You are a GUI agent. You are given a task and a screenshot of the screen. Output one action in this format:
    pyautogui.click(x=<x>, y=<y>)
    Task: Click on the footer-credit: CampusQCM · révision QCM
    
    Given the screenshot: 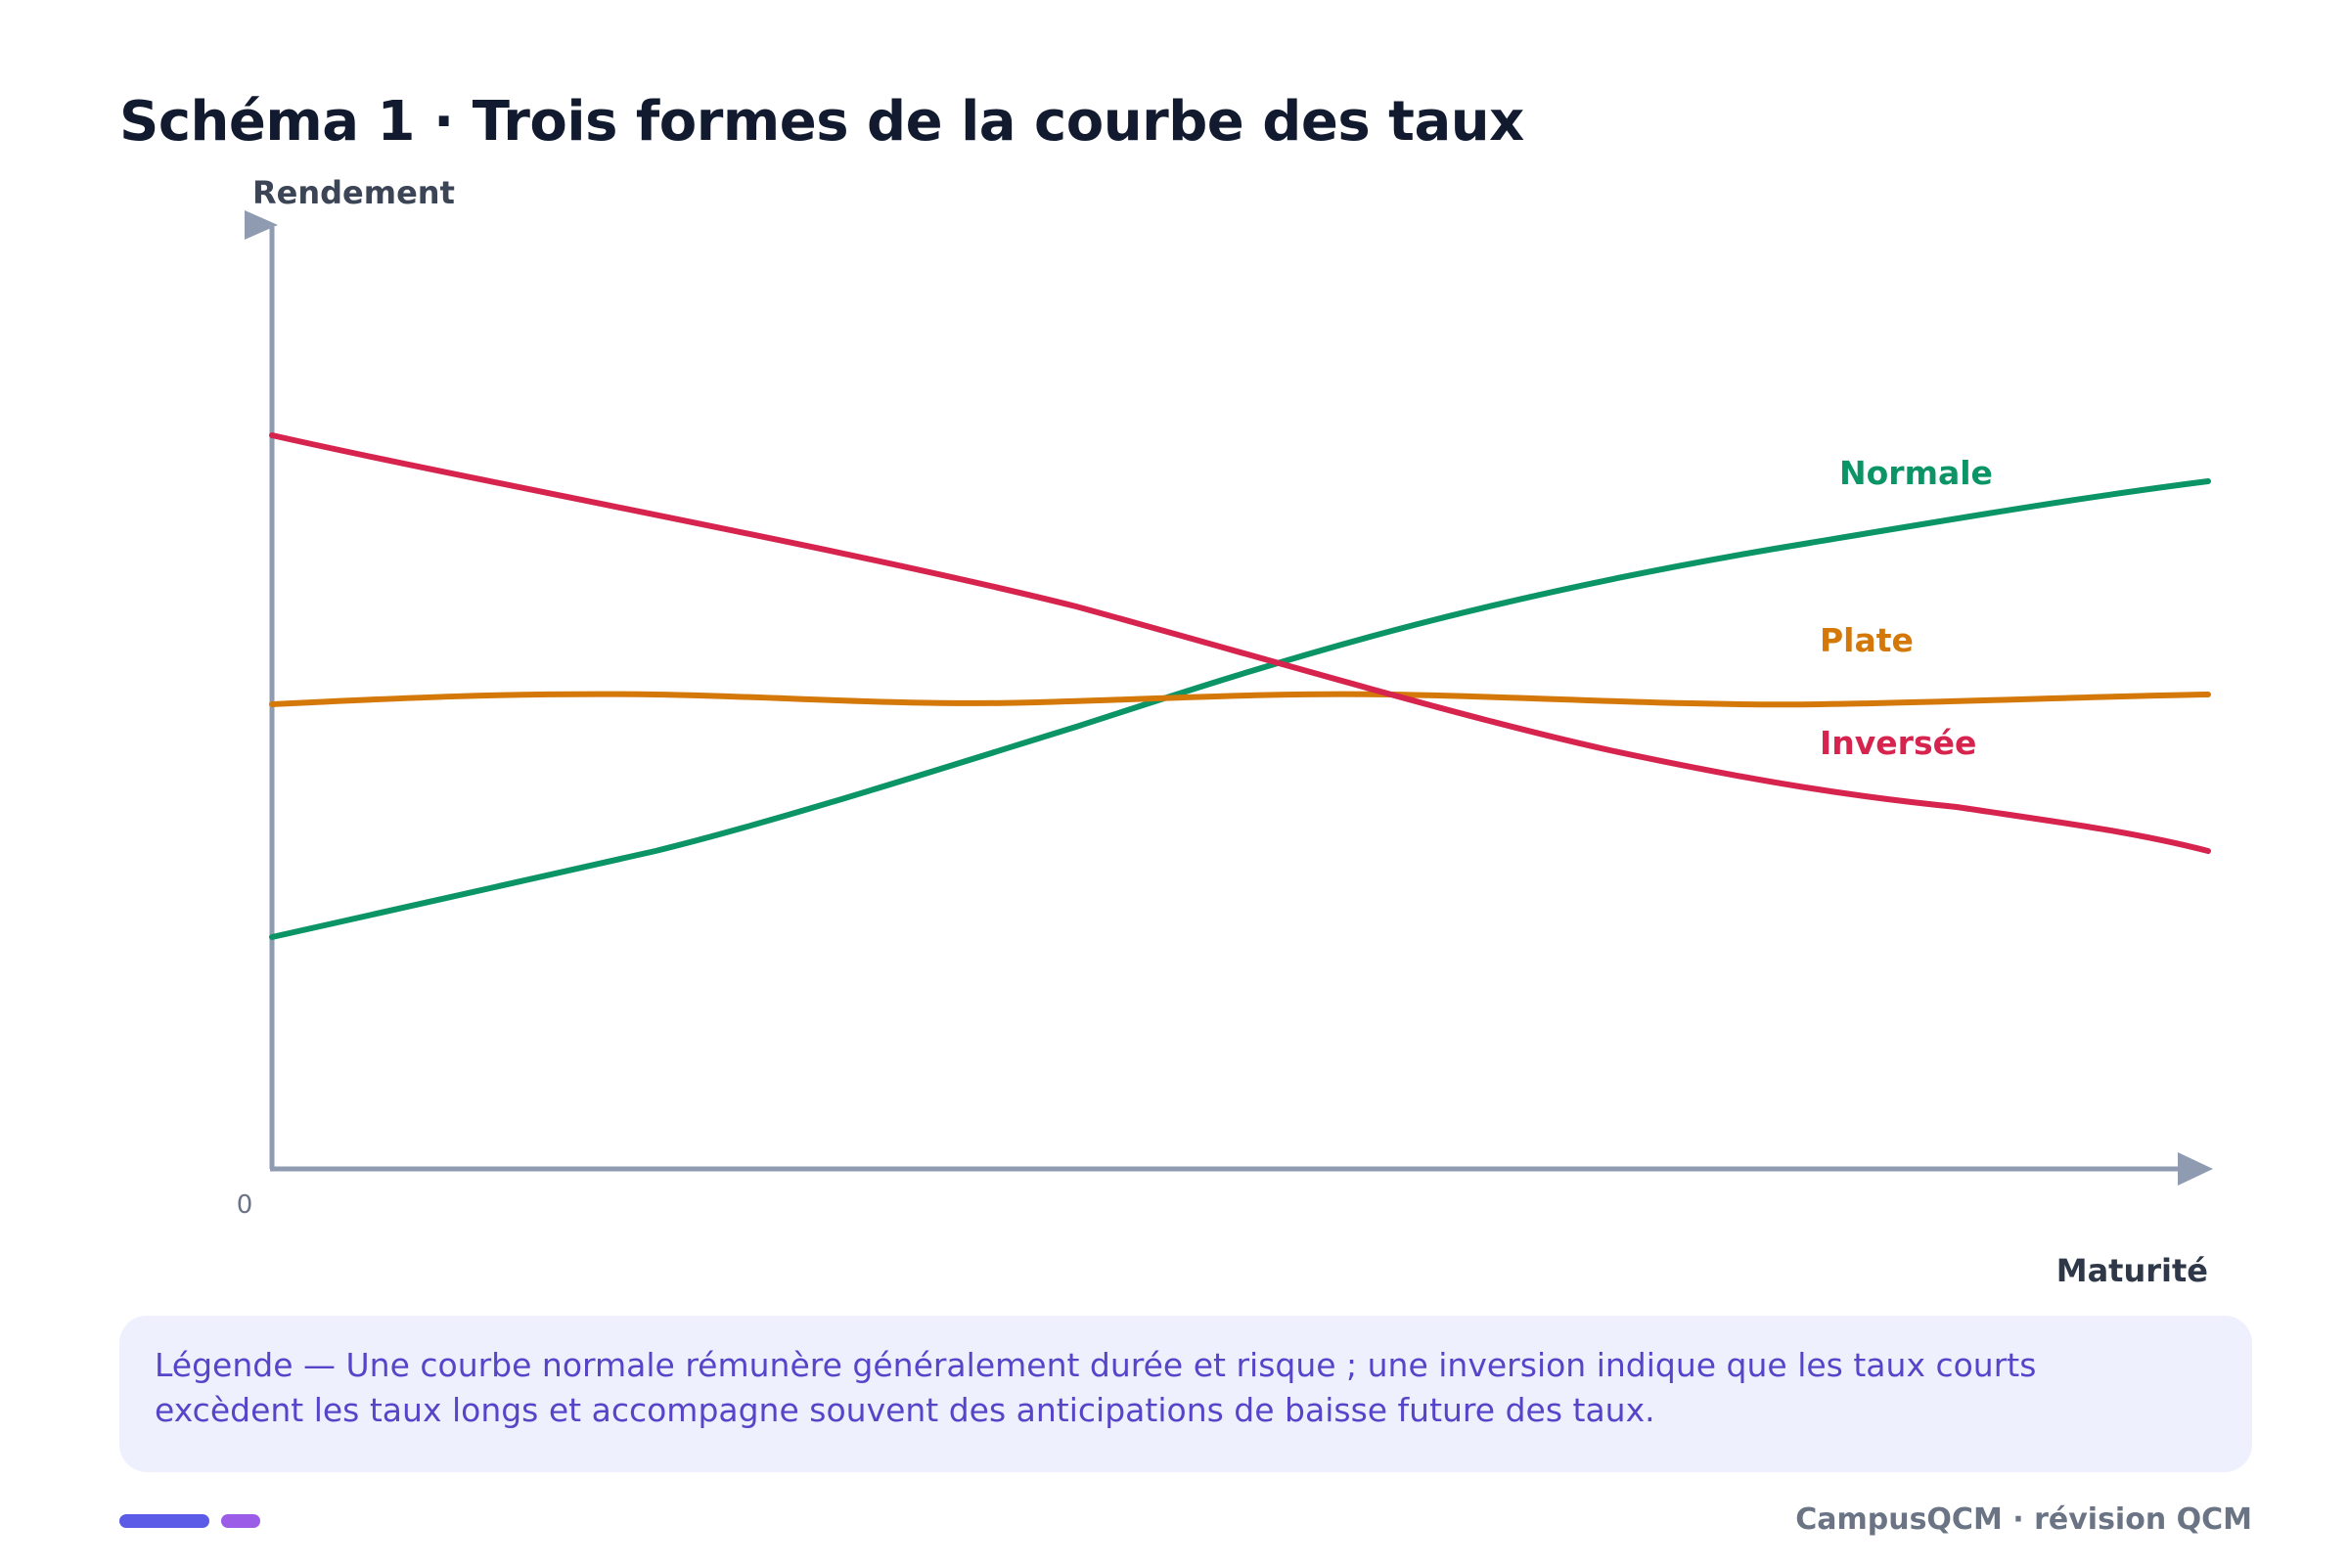 What is the action you would take?
    pyautogui.click(x=2023, y=1519)
    